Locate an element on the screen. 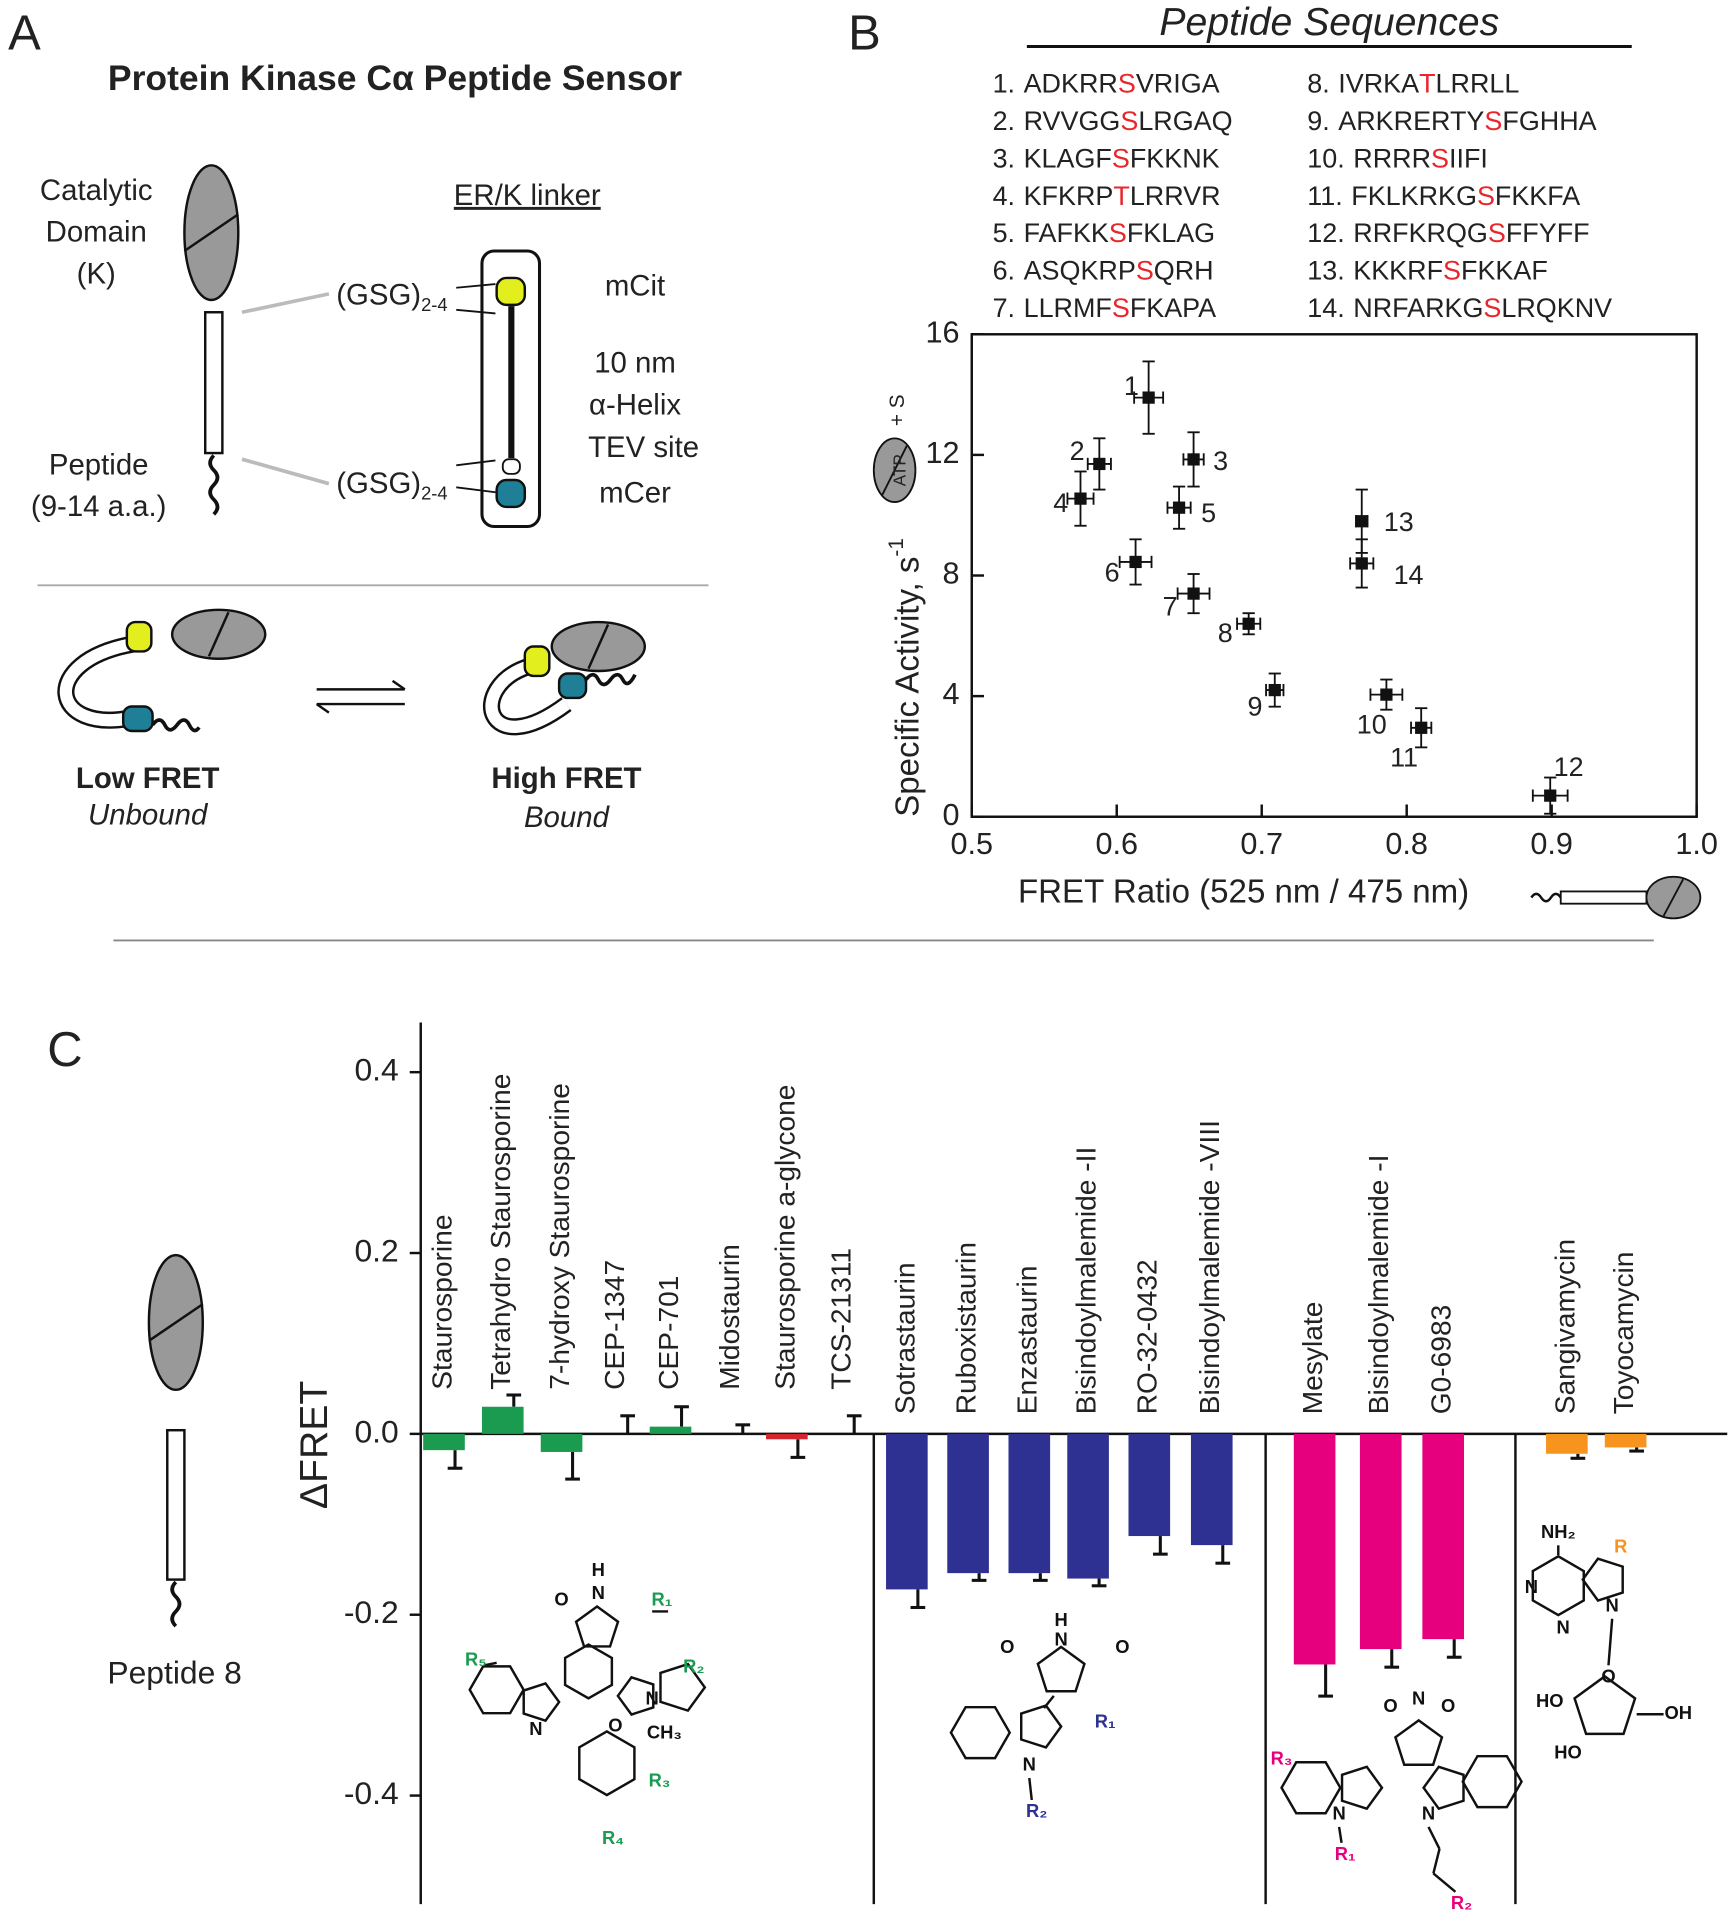 This screenshot has height=1920, width=1728. residues: LRGAQ is located at coordinates (1185, 121).